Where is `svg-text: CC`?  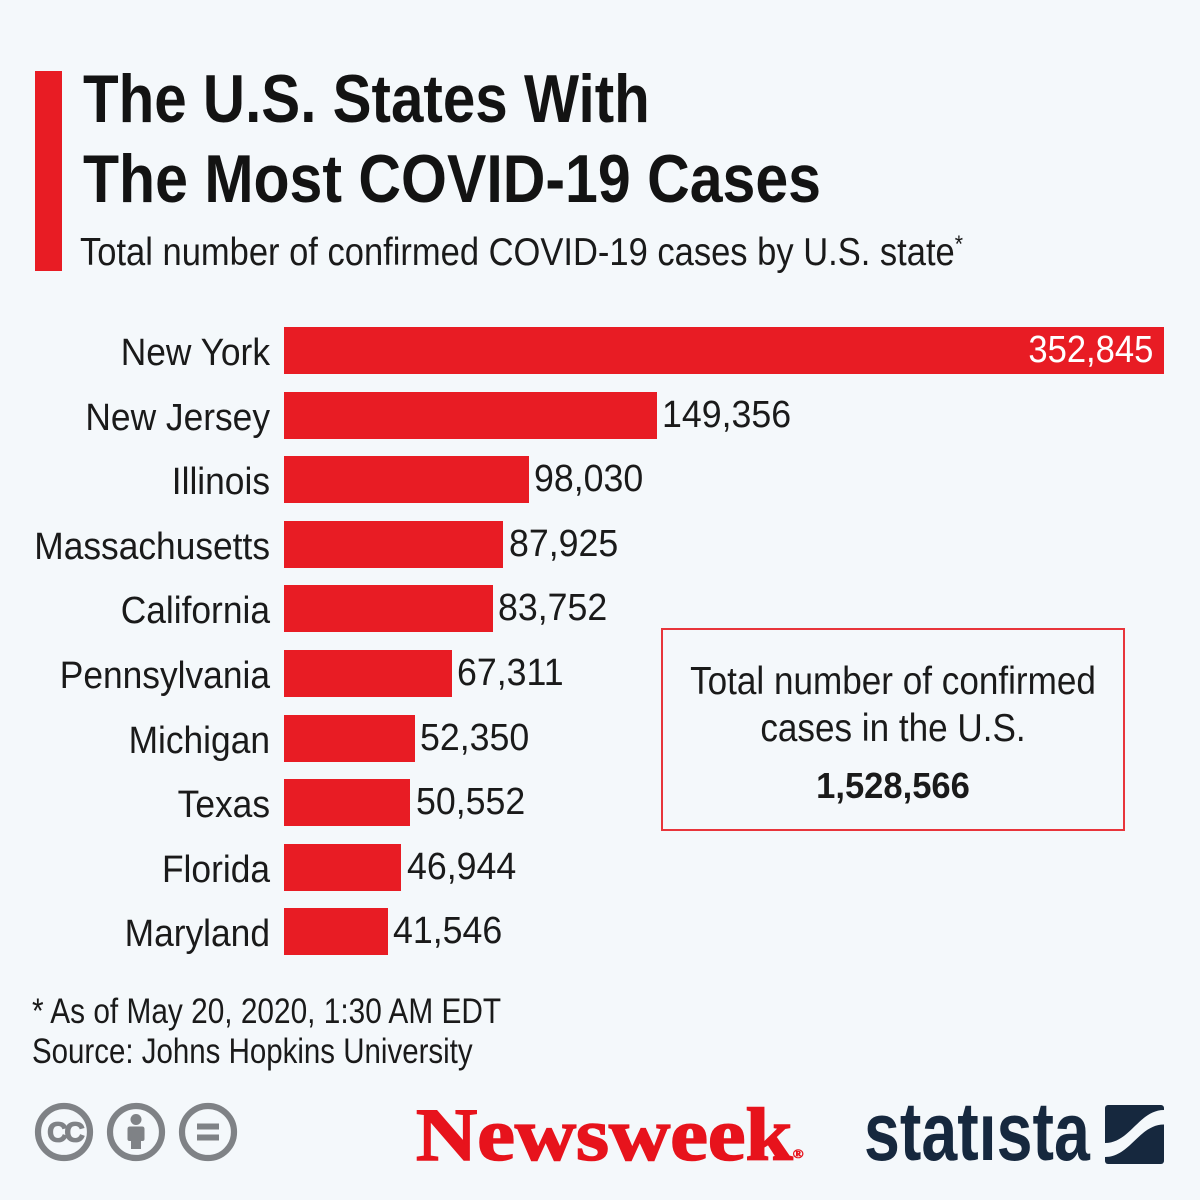
svg-text: CC is located at coordinates (65, 1132).